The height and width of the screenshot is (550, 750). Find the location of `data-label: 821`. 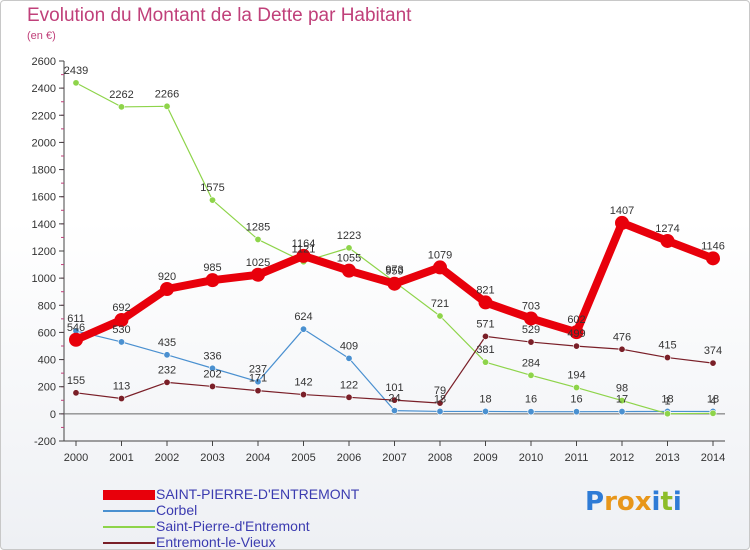

data-label: 821 is located at coordinates (485, 290).